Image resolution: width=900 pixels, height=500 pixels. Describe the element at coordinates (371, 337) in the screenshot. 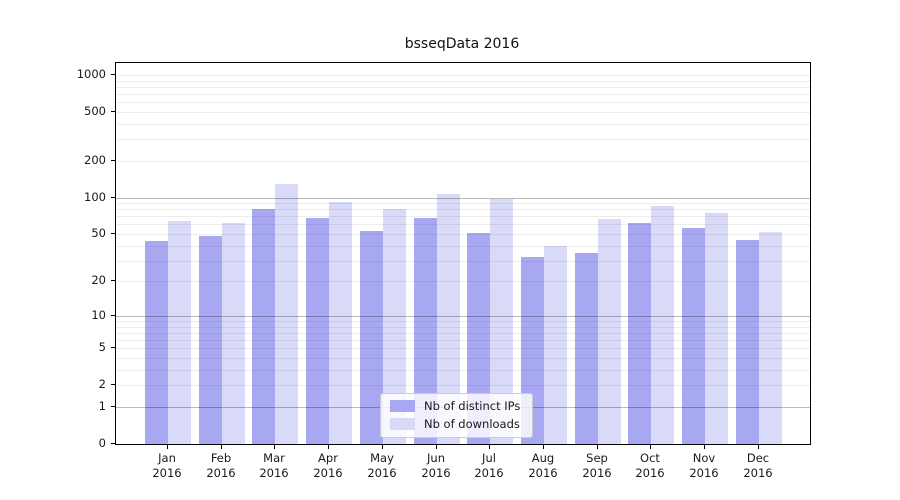

I see `bar-may-distinct-ips` at that location.